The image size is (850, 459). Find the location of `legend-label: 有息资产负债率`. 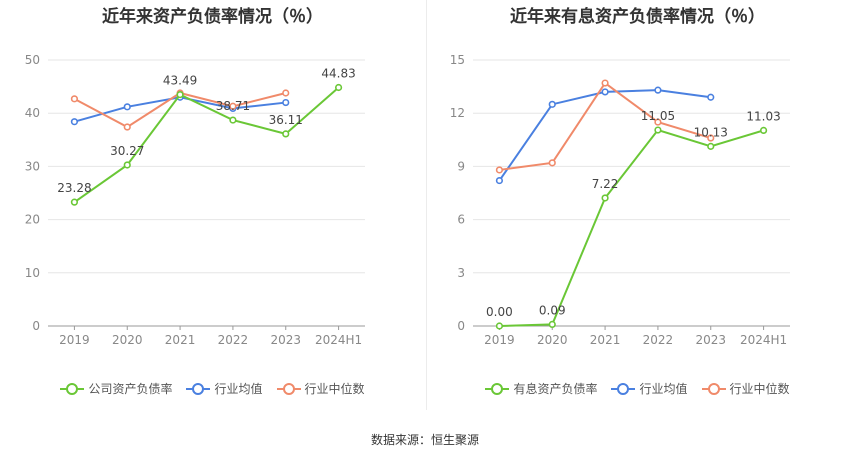

legend-label: 有息资产负债率 is located at coordinates (555, 389).